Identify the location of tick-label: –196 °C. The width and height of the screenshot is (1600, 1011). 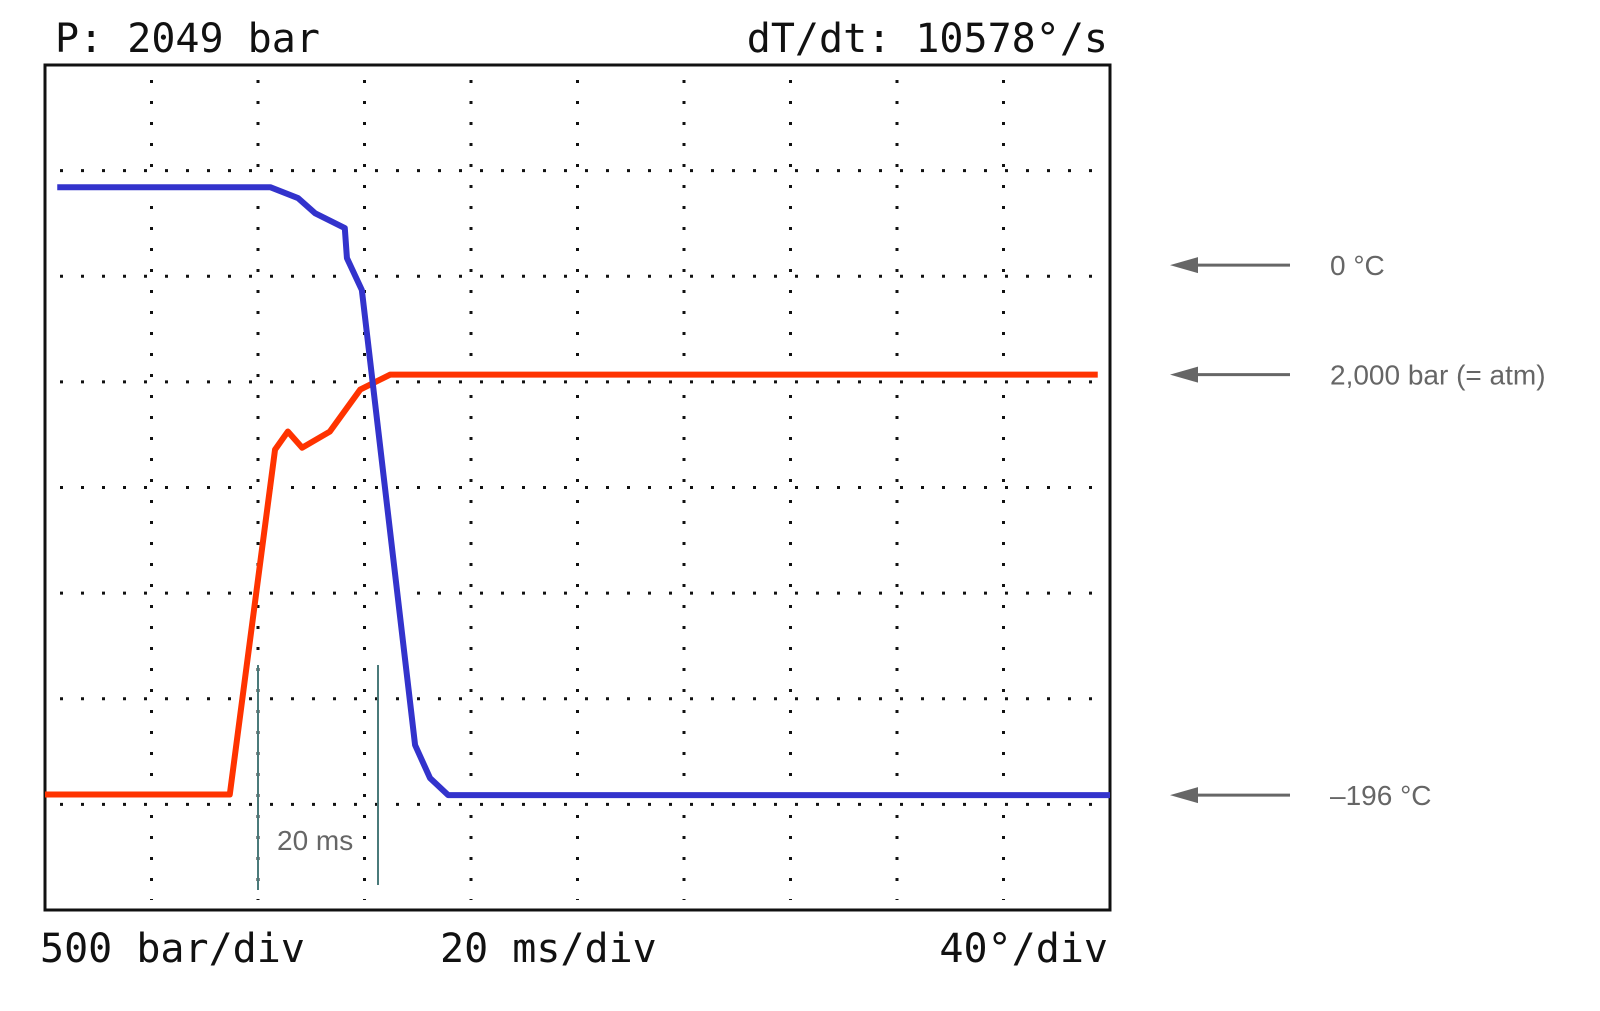
(1381, 795).